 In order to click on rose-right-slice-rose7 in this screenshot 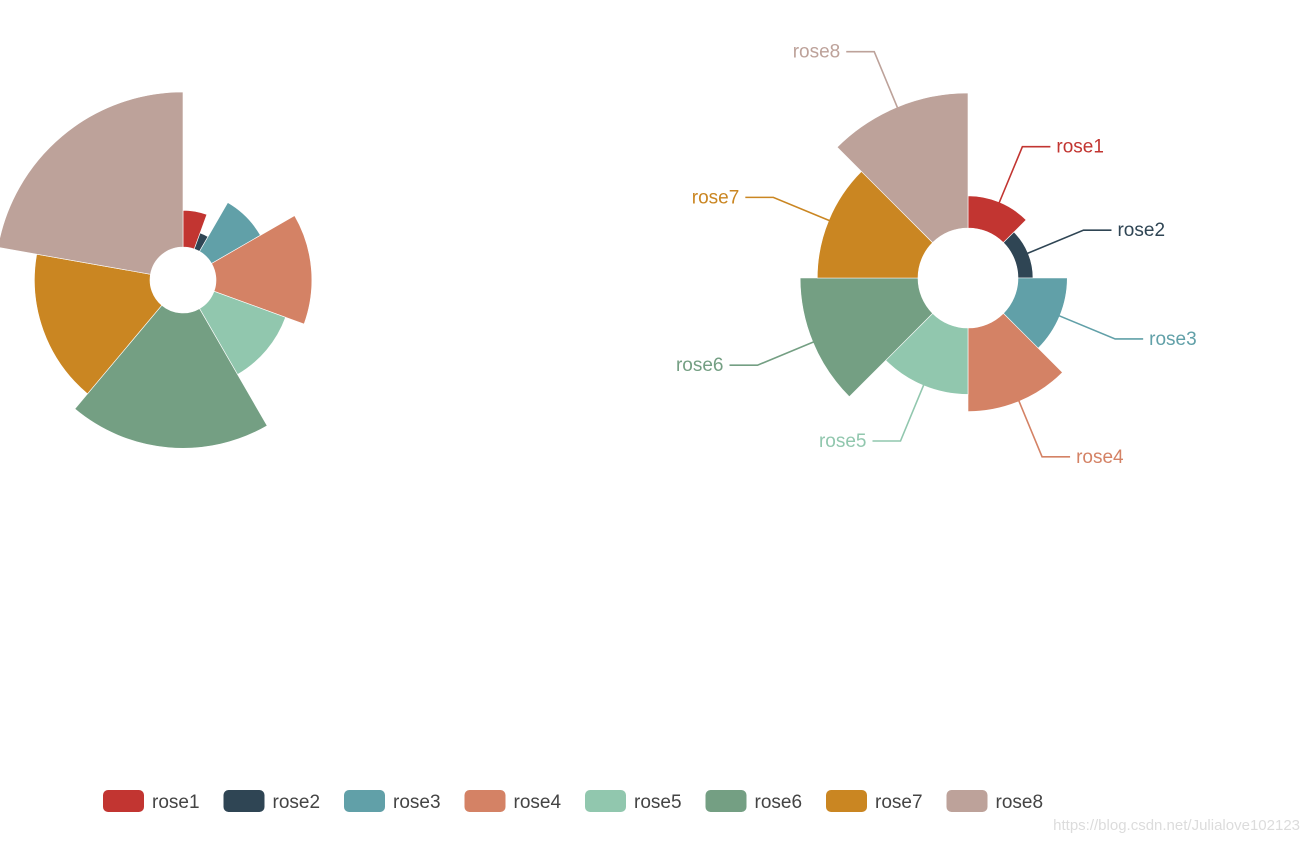, I will do `click(875, 225)`.